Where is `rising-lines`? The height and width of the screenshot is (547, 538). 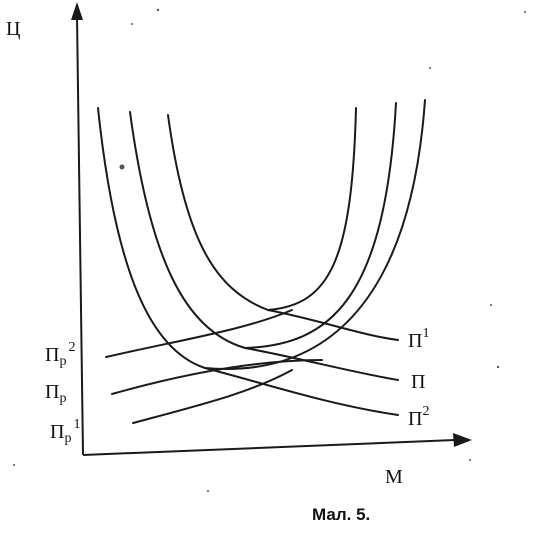
rising-lines is located at coordinates (214, 366).